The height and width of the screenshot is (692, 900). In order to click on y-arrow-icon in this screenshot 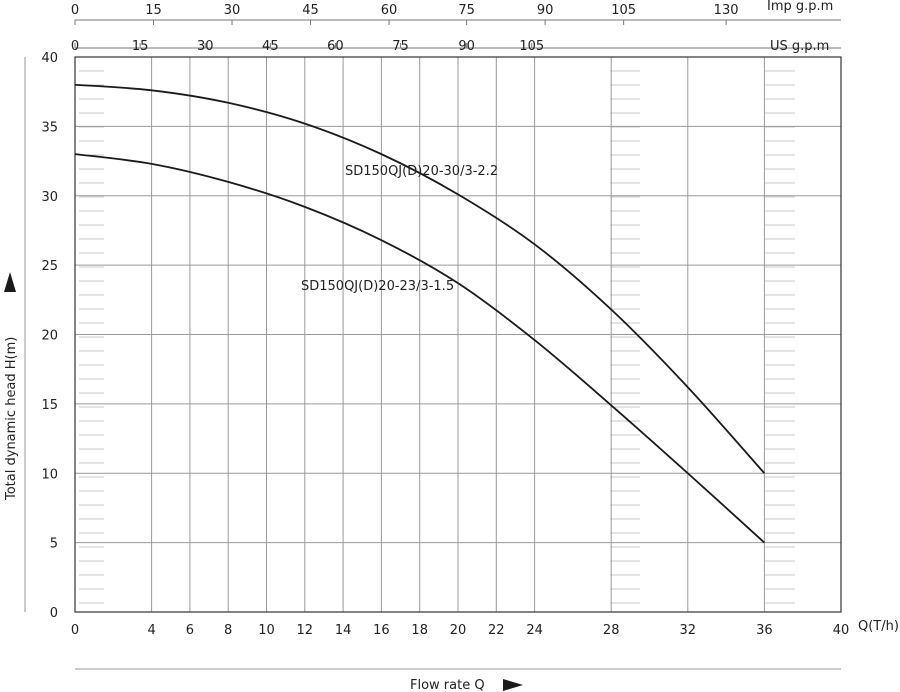, I will do `click(10, 282)`.